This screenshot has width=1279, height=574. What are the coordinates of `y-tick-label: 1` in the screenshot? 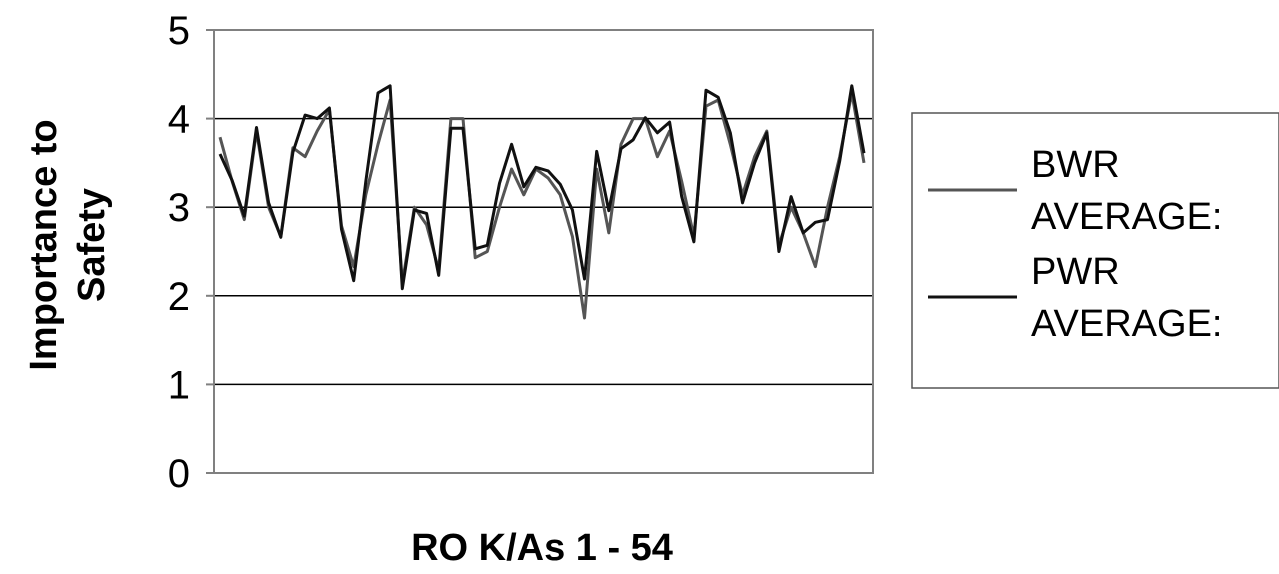 It's located at (179, 385).